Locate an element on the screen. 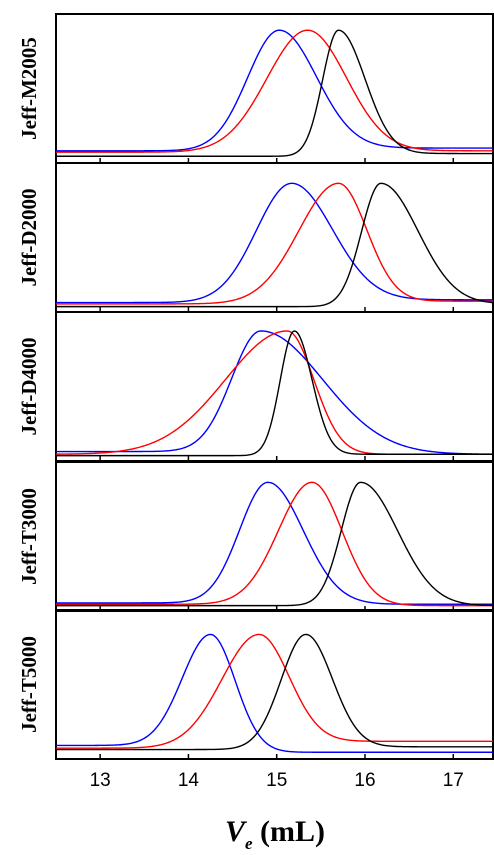  x-axis-label-symbol: V is located at coordinates (236, 831).